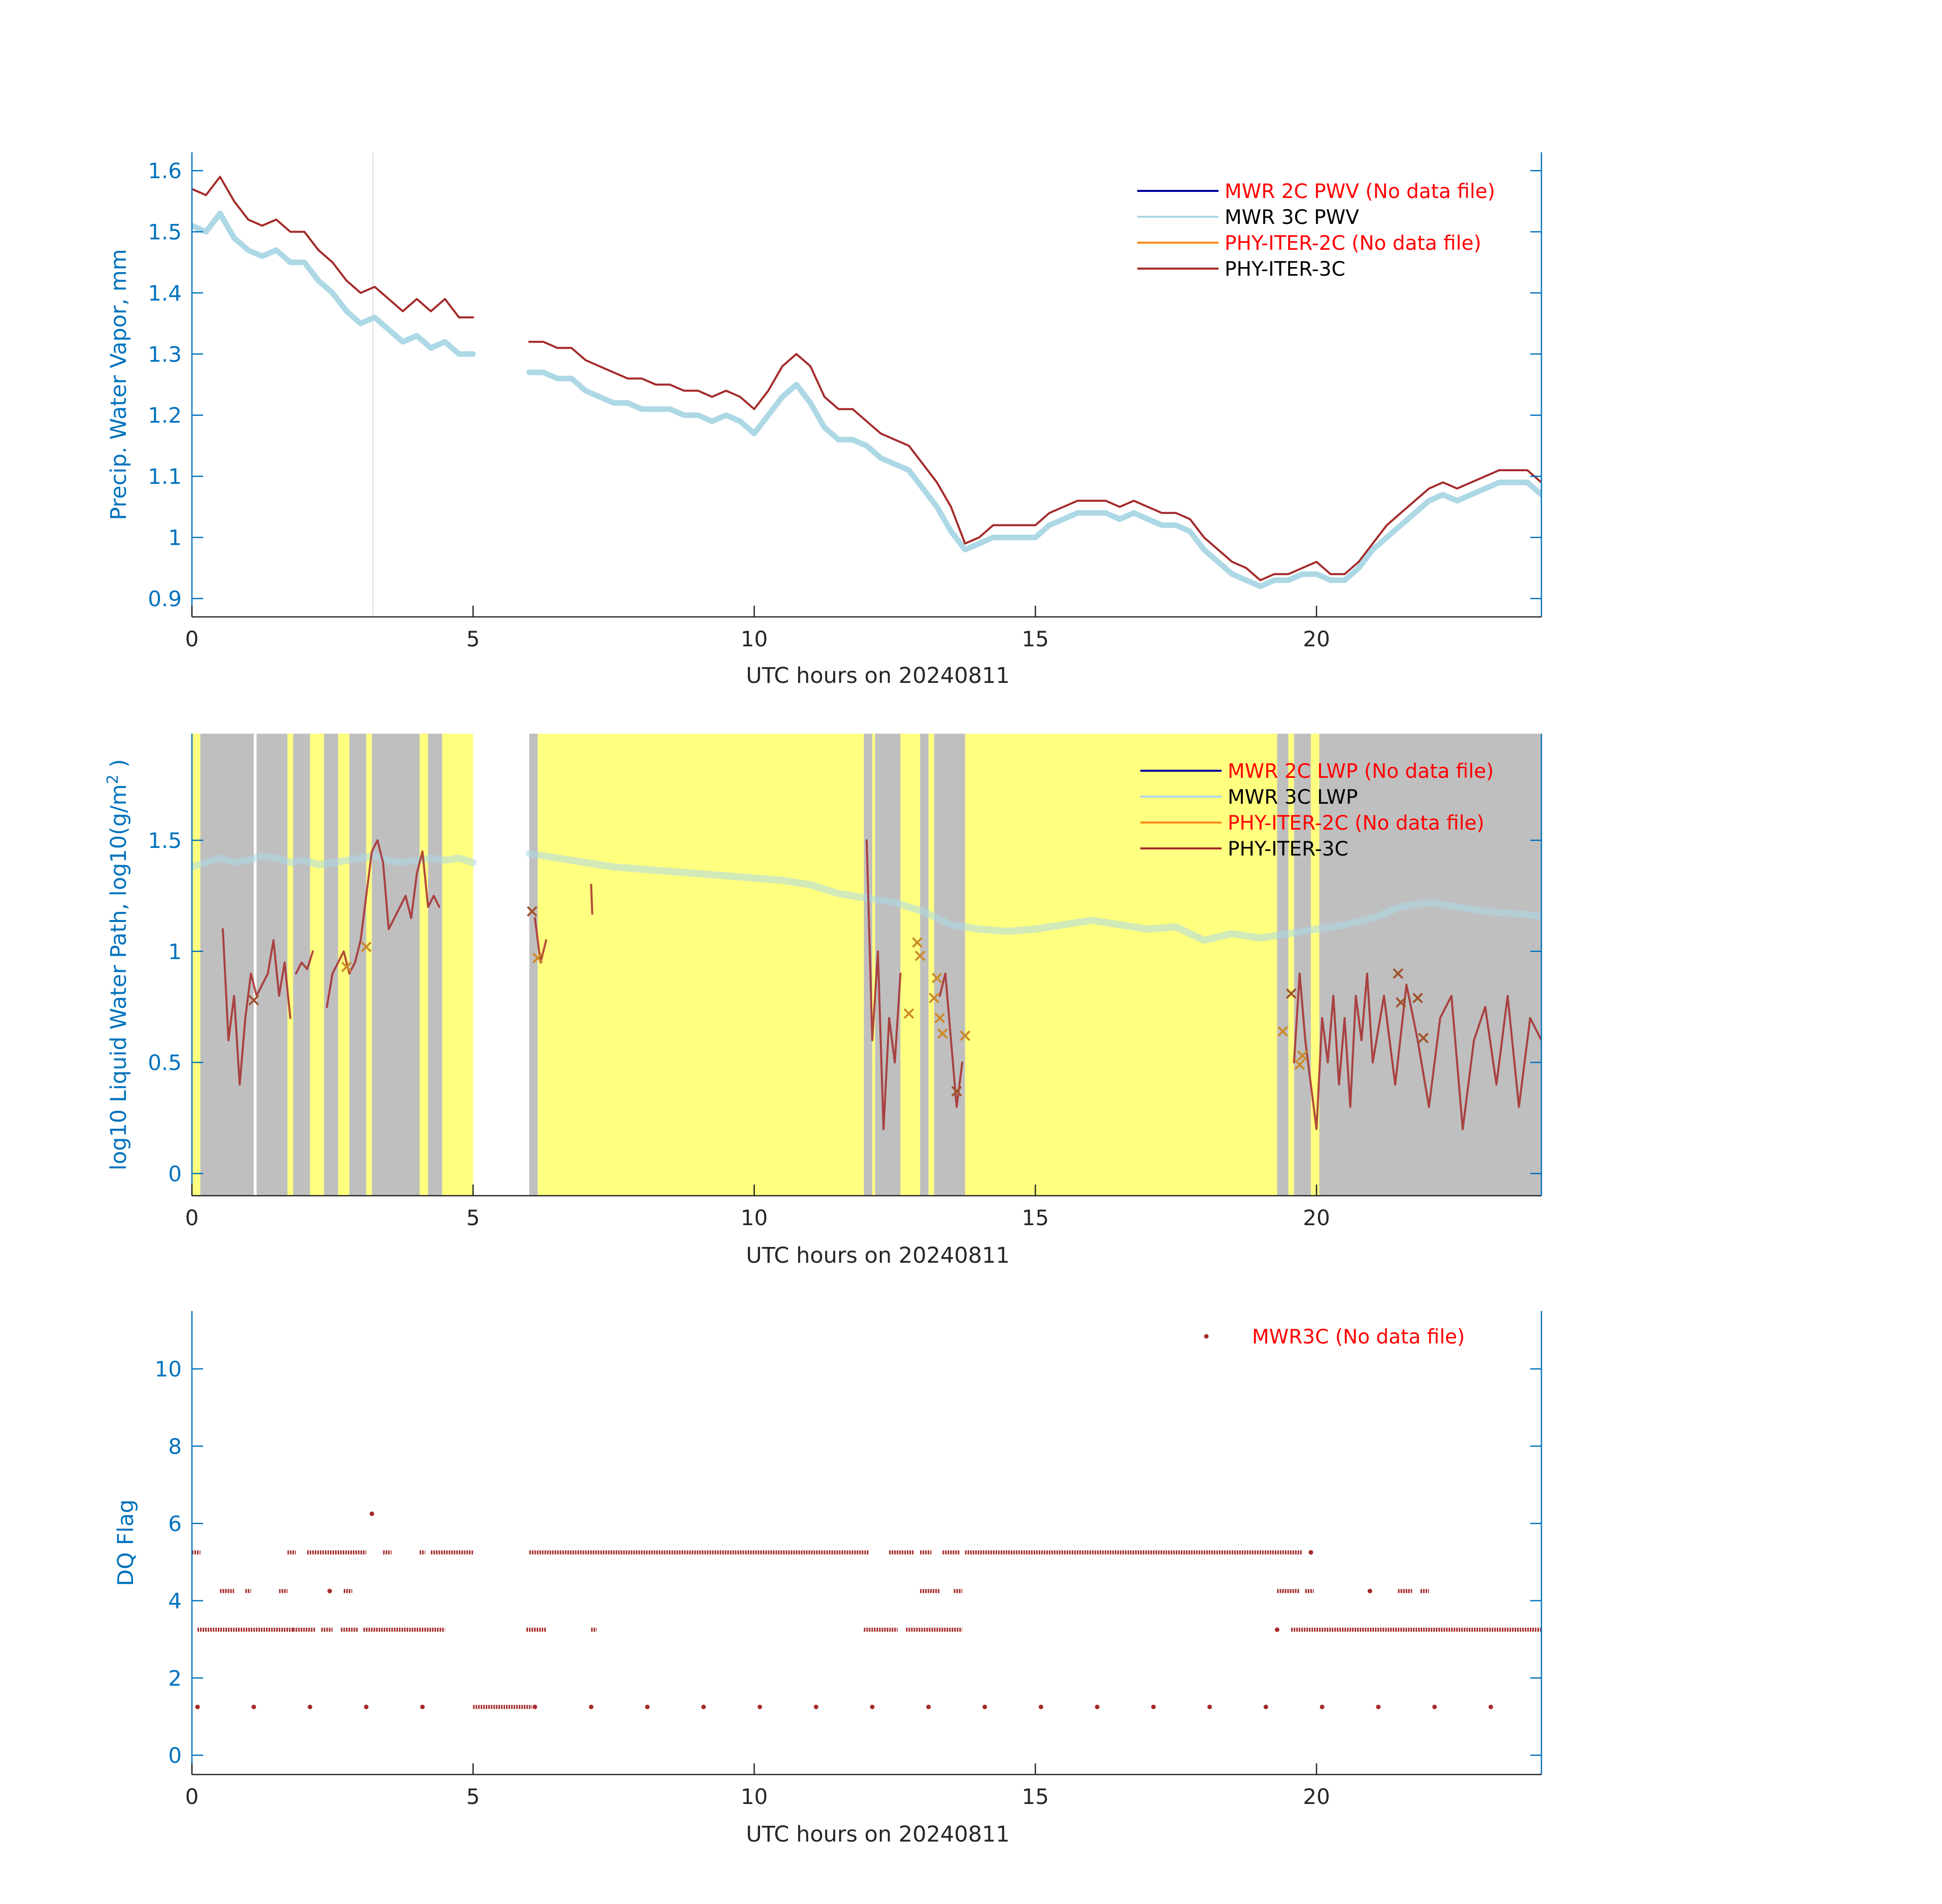 This screenshot has width=1942, height=1904. I want to click on y-axis-label-main: DQ Flag, so click(126, 1543).